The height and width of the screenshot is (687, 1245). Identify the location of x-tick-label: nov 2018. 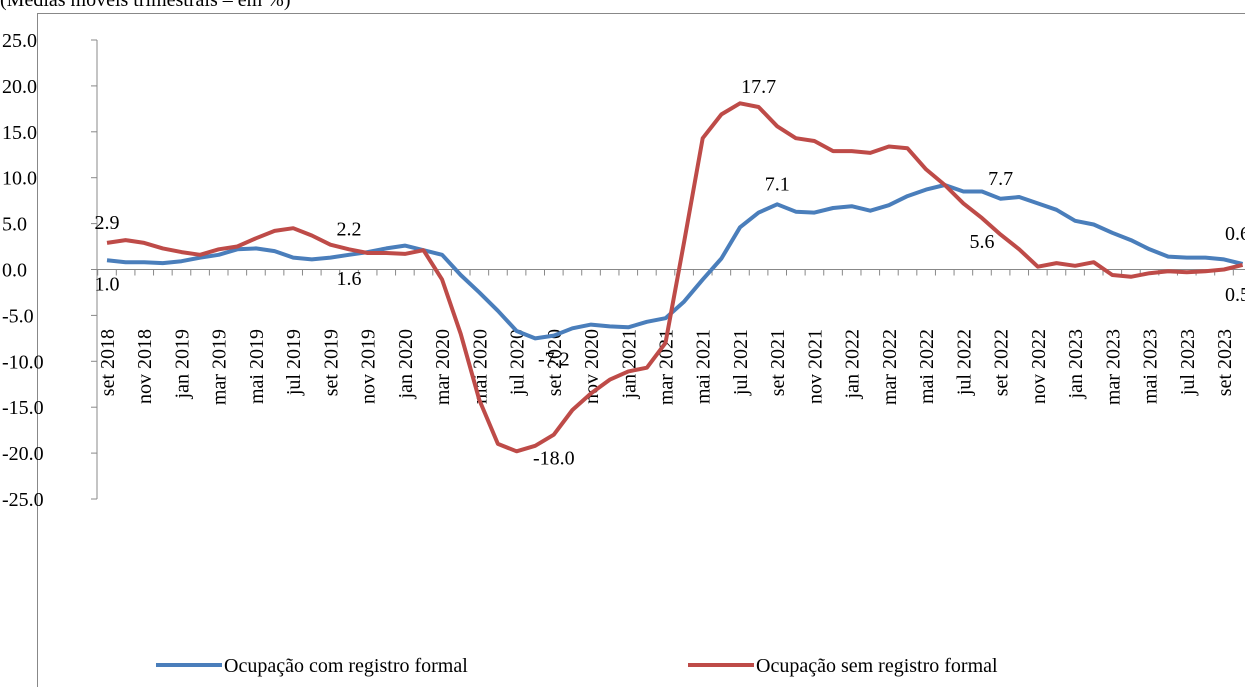
(145, 366).